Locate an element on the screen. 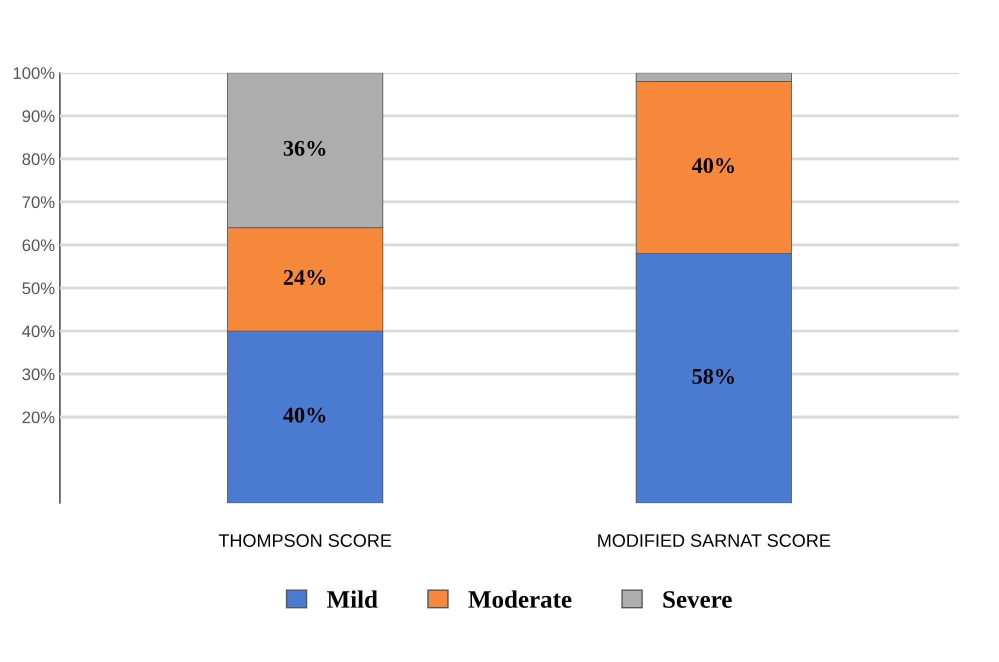  y-tick-label: 70% is located at coordinates (38, 202).